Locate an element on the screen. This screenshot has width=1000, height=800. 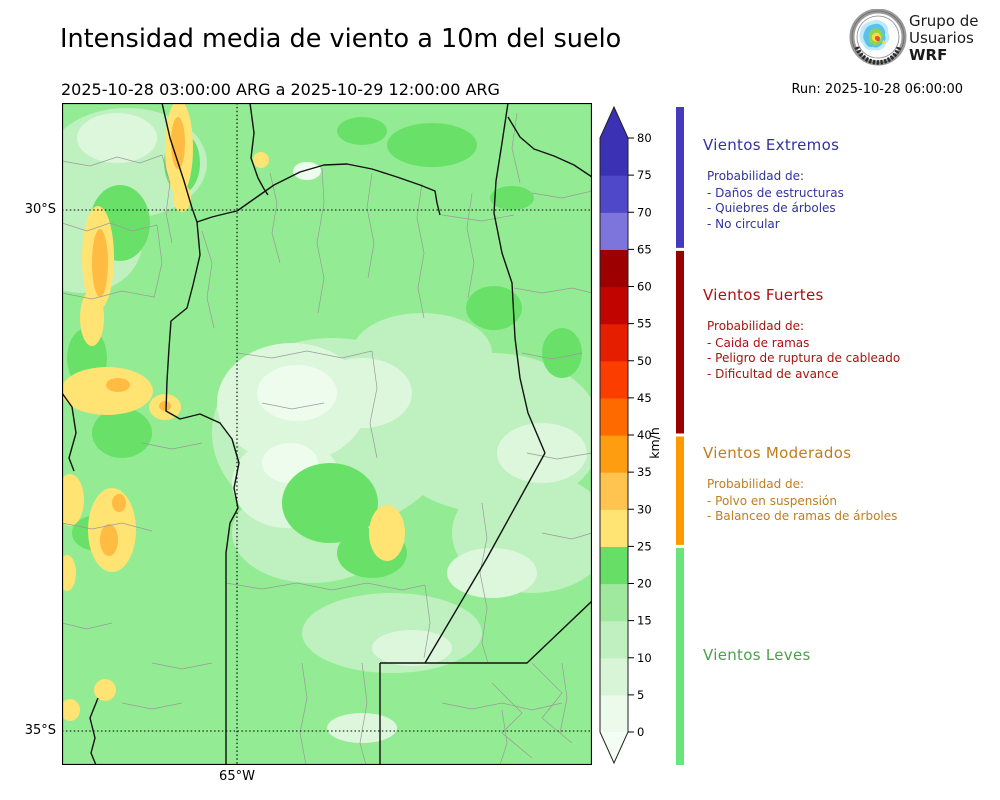
svg-text: 55 is located at coordinates (644, 324).